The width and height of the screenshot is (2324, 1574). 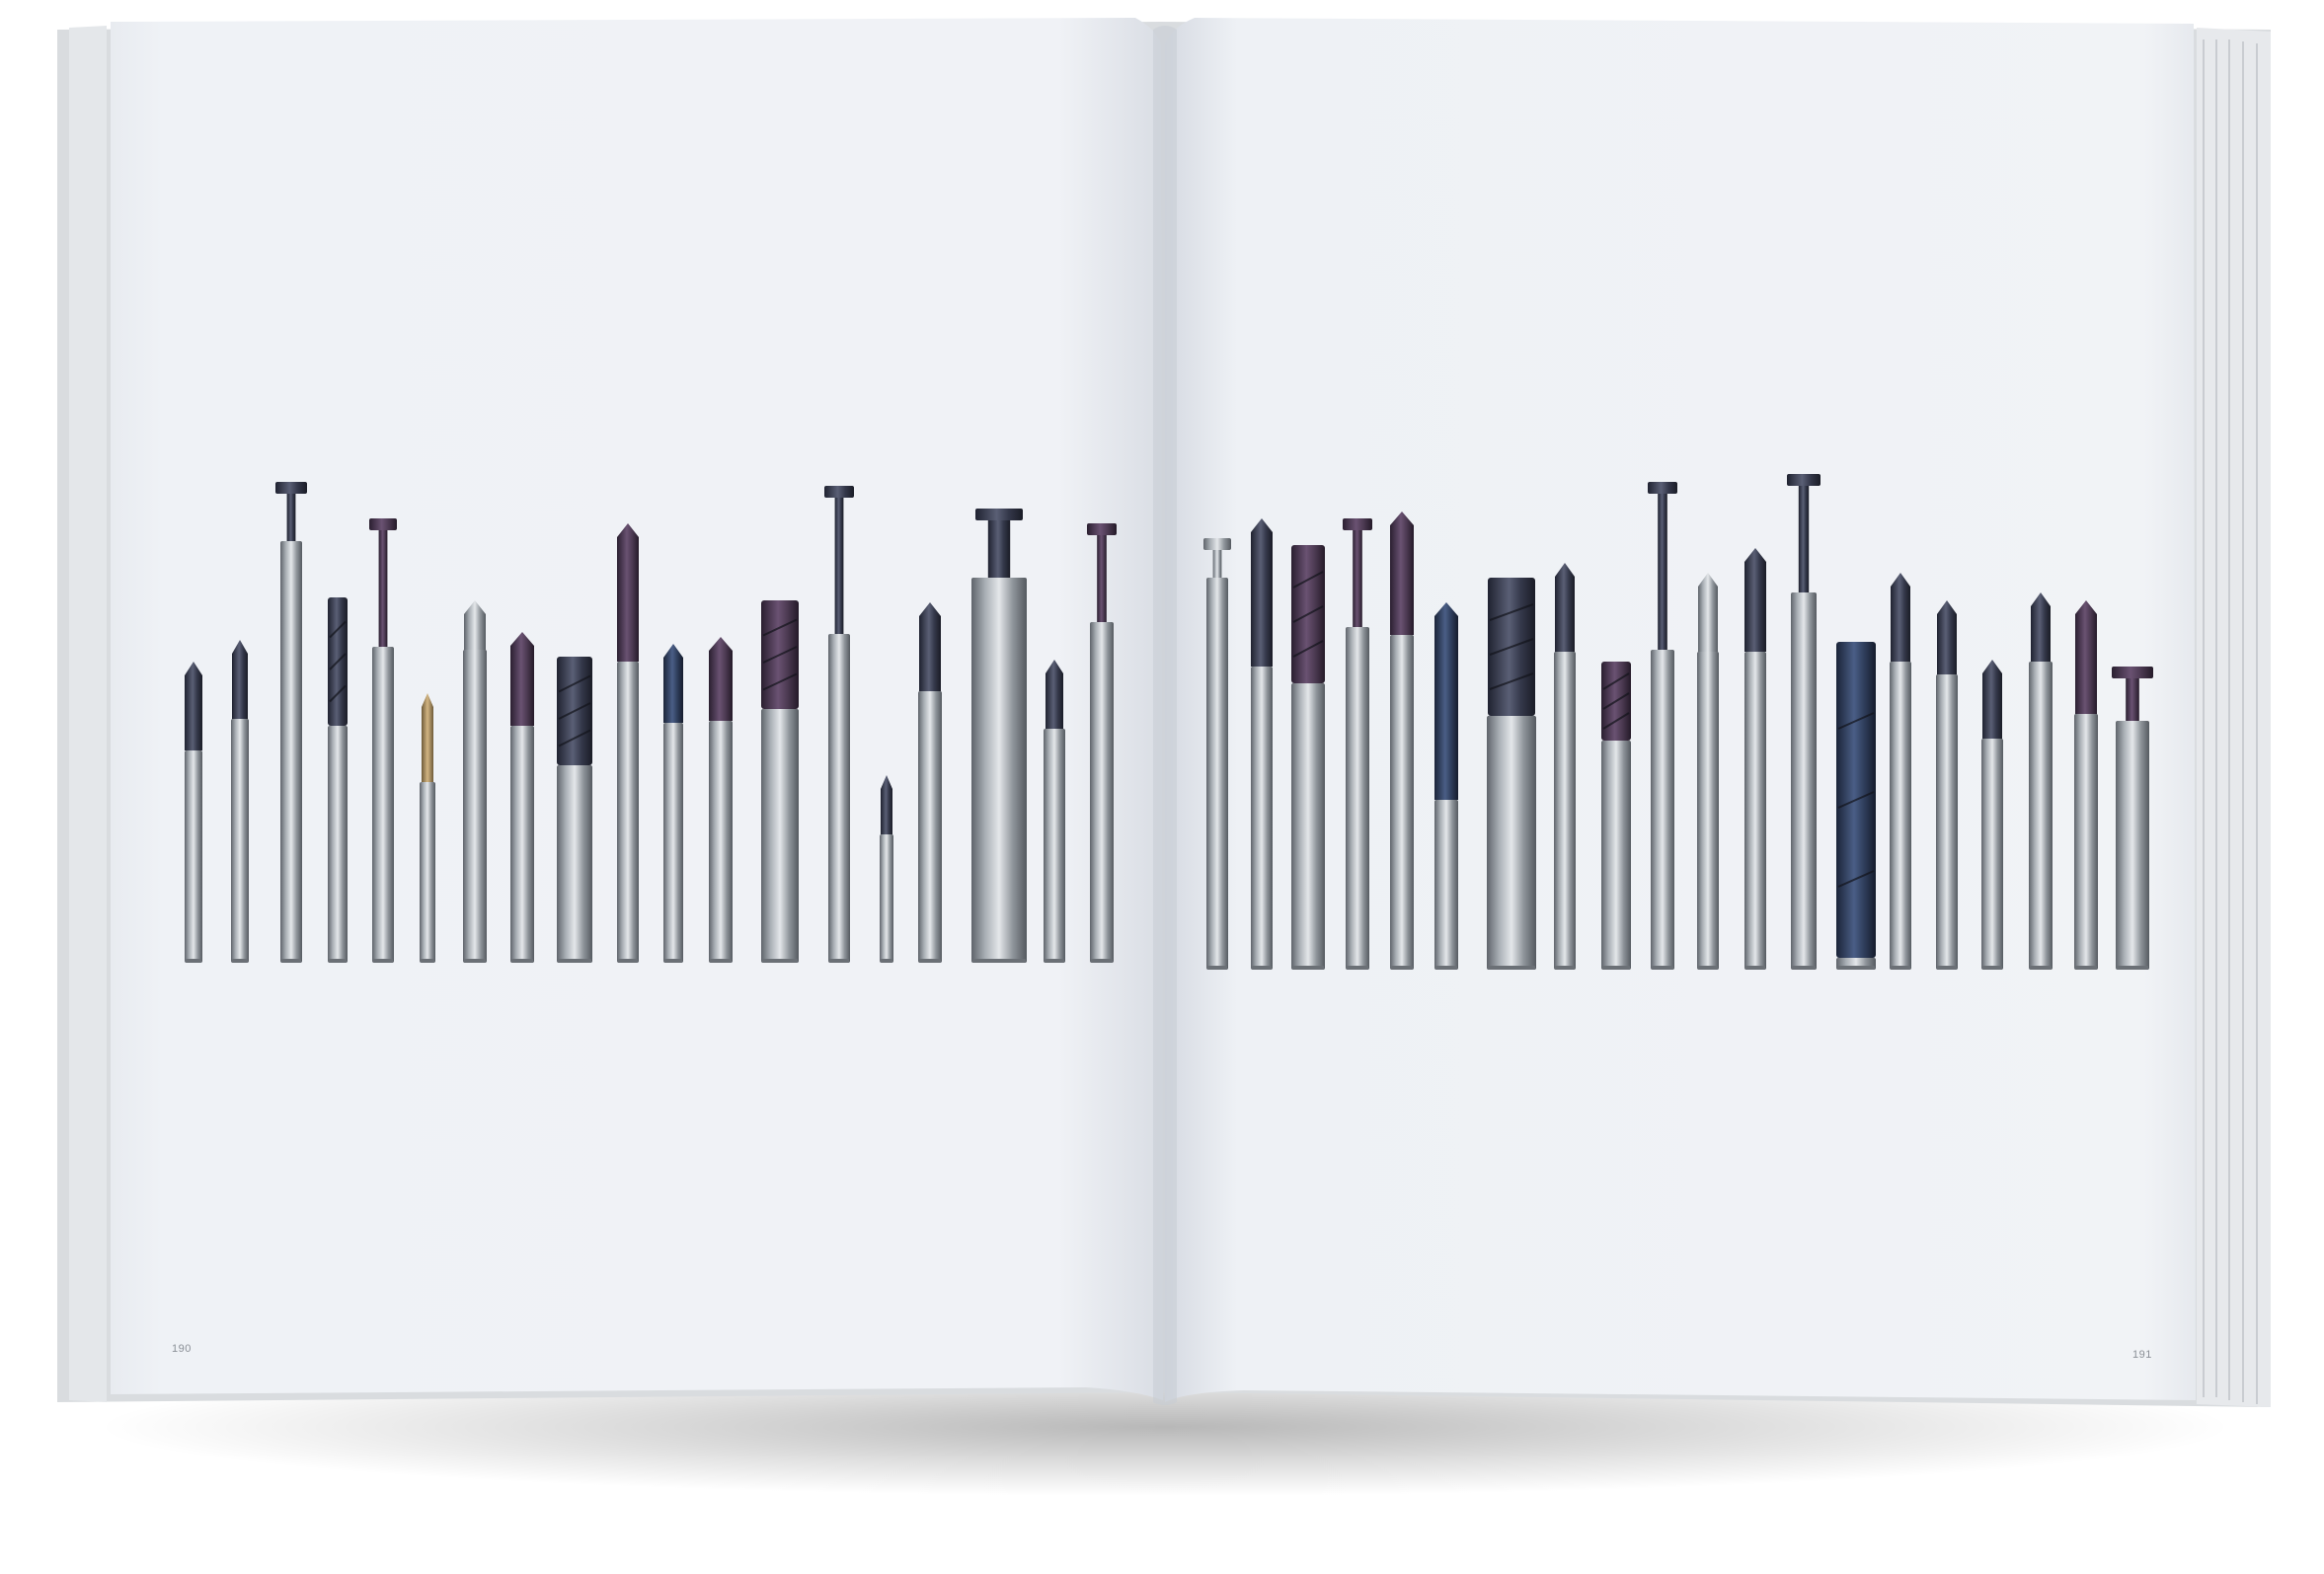 What do you see at coordinates (88, 714) in the screenshot?
I see `left-page-stack` at bounding box center [88, 714].